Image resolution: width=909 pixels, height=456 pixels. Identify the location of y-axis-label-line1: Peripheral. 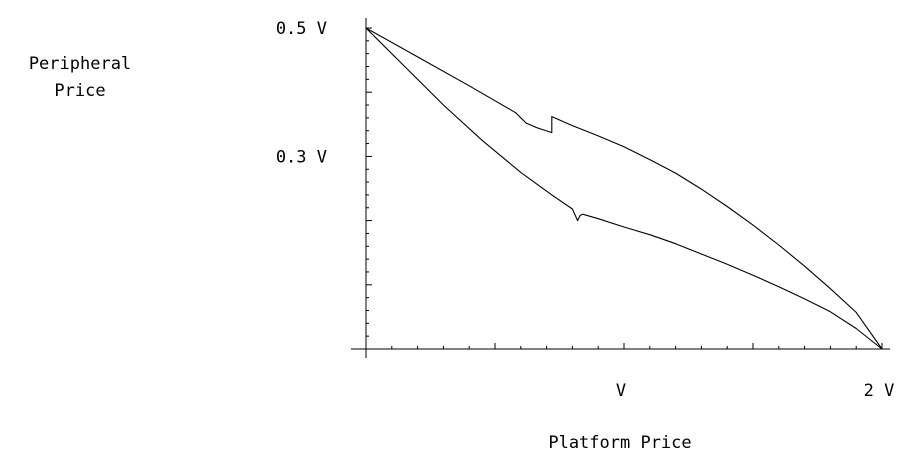
(80, 64).